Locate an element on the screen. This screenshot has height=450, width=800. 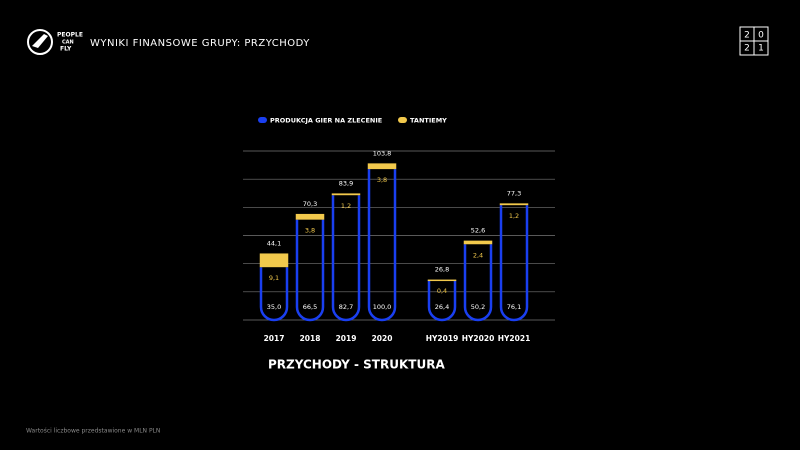
logo-text: CAN is located at coordinates (68, 43).